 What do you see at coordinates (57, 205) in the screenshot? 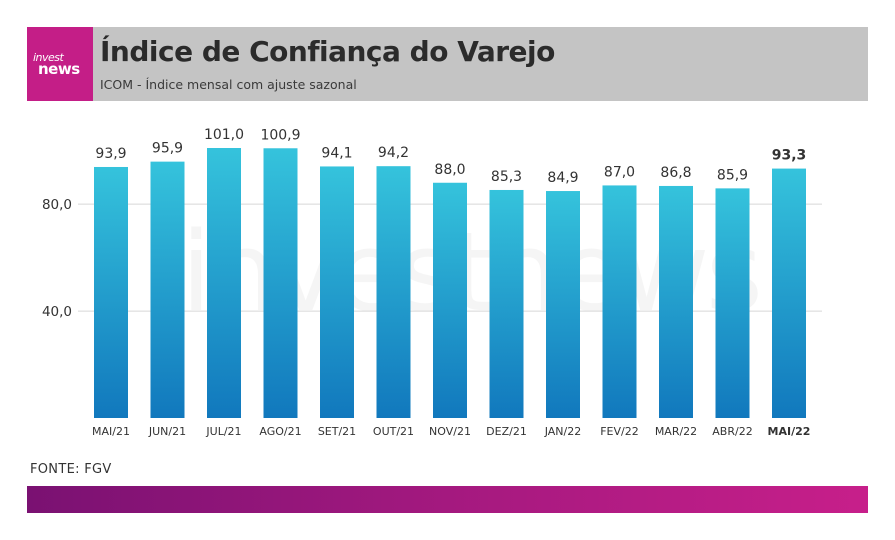
I see `y-tick-label: 80,0` at bounding box center [57, 205].